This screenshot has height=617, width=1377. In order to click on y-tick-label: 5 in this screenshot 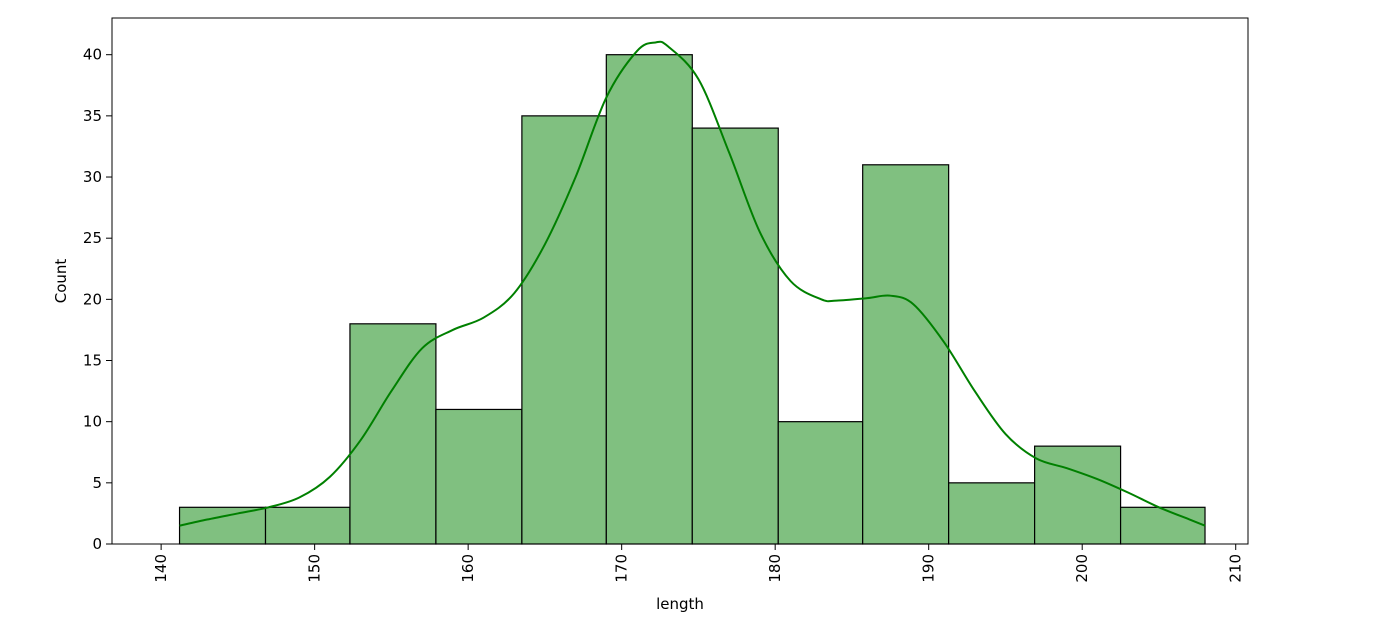, I will do `click(97, 483)`.